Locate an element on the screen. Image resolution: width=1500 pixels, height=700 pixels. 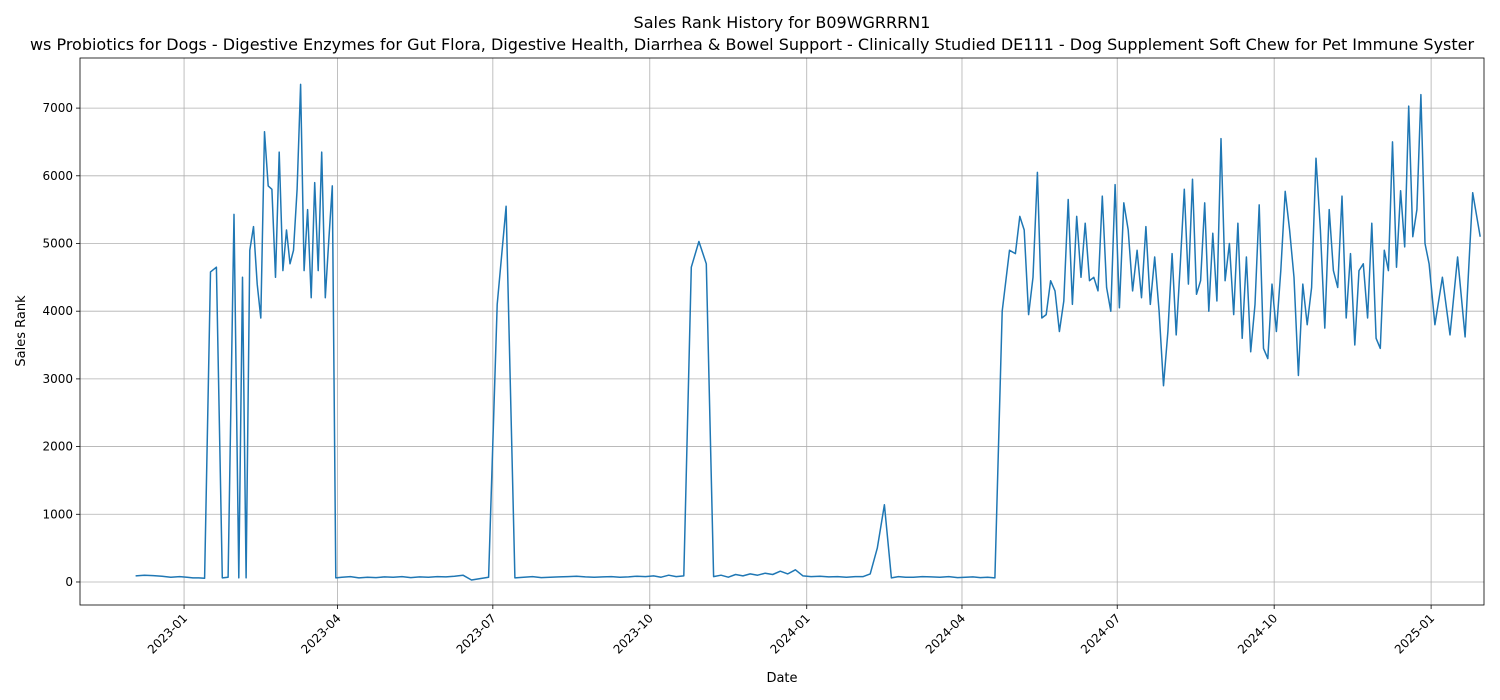
x-tick-label: 2024-07 is located at coordinates (1100, 633).